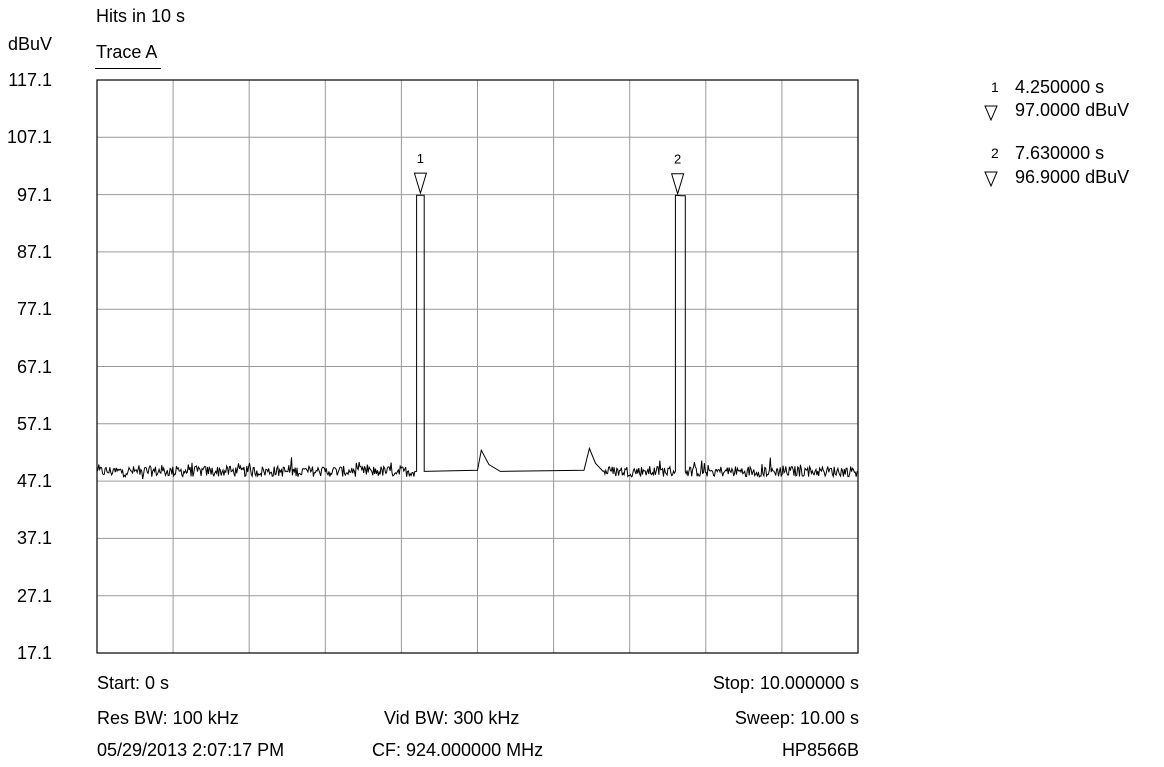 Image resolution: width=1164 pixels, height=767 pixels. Describe the element at coordinates (796, 718) in the screenshot. I see `sweep-label: Sweep: 10.00 s` at that location.